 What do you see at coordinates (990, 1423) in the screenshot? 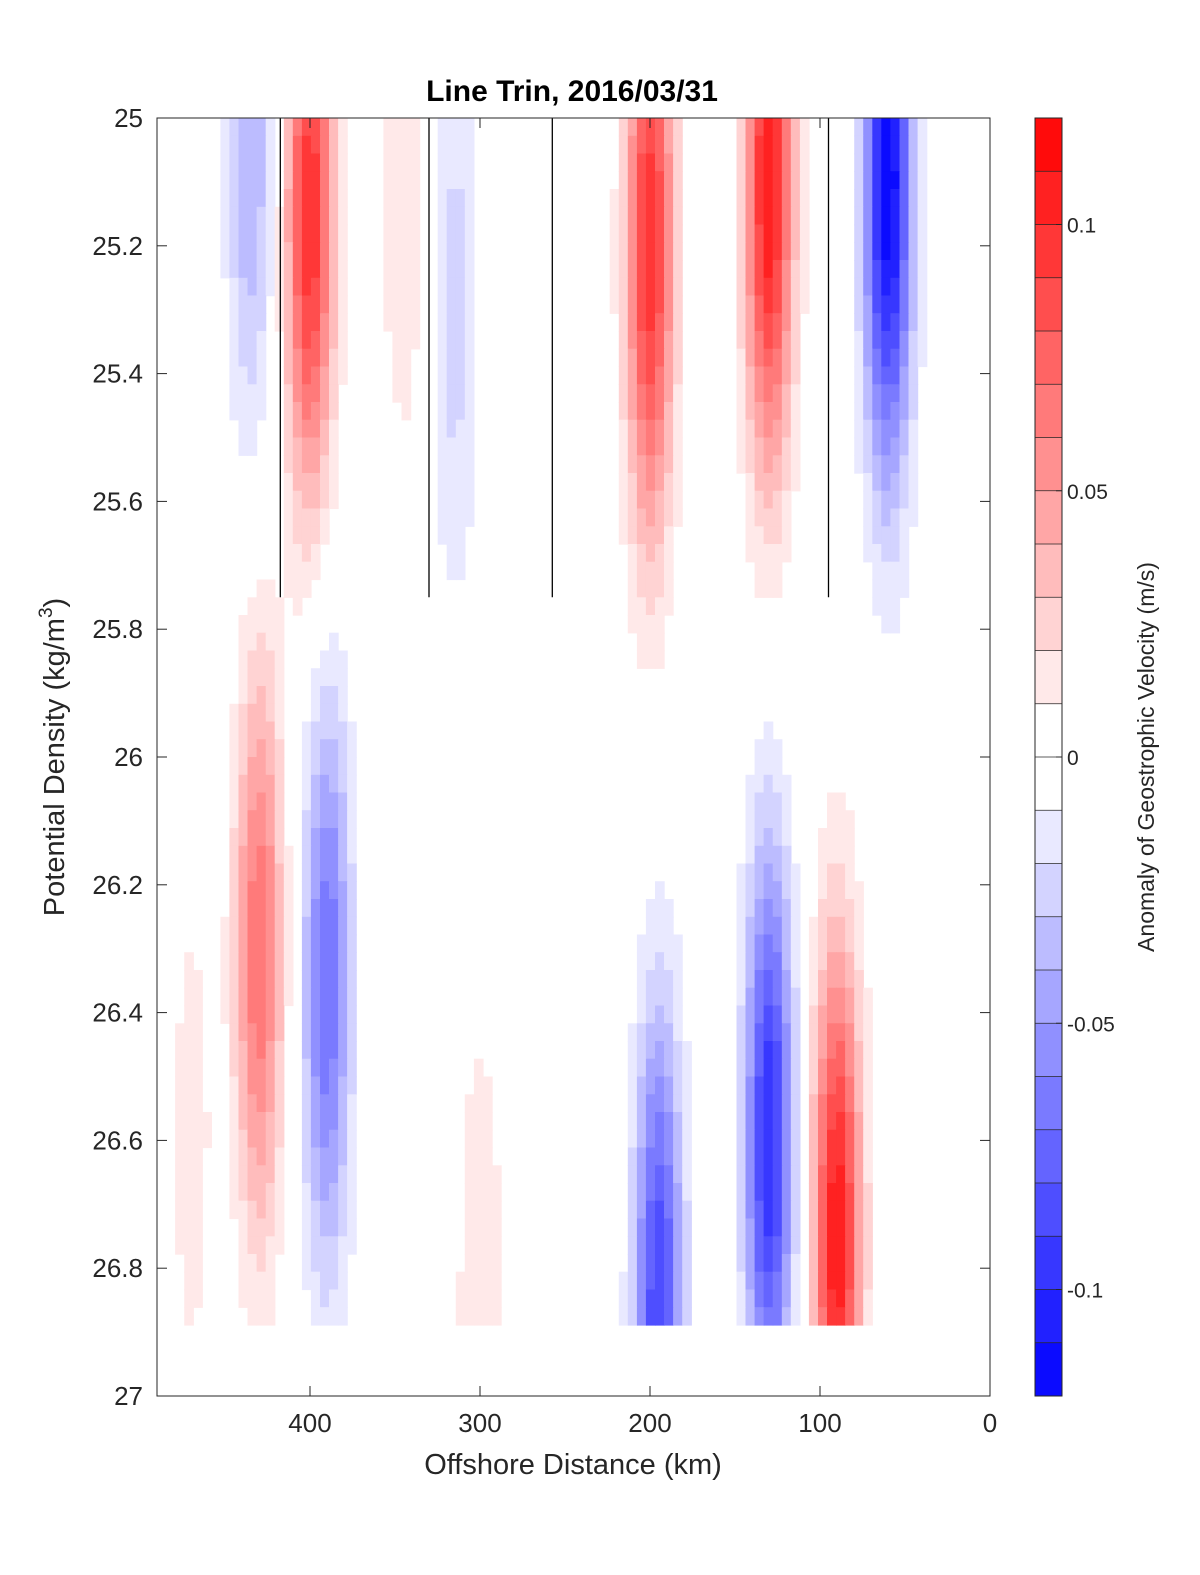
I see `x-tick-label: 0` at bounding box center [990, 1423].